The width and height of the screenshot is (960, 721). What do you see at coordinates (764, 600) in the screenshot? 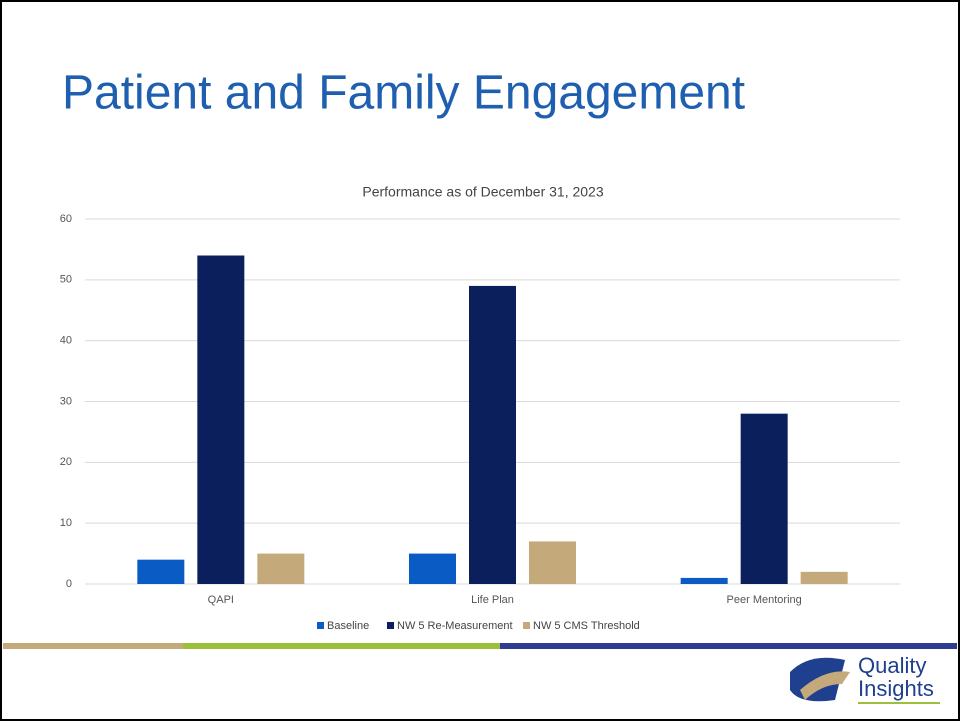
I see `x-tick-label: Peer Mentoring` at bounding box center [764, 600].